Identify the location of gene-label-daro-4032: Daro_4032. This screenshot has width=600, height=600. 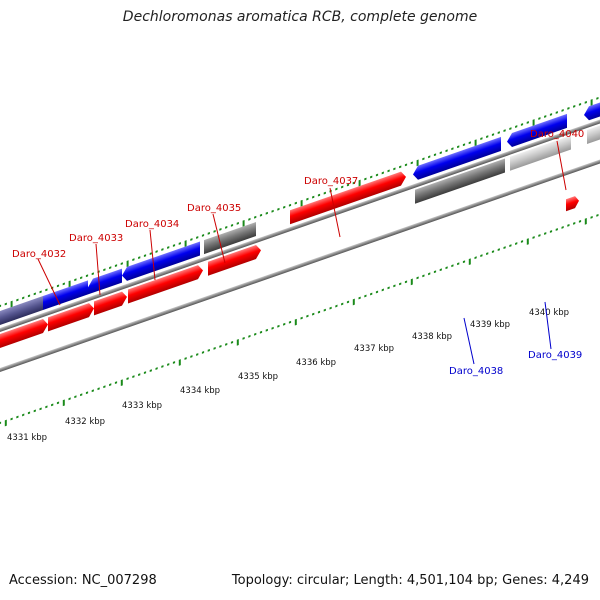
(39, 254).